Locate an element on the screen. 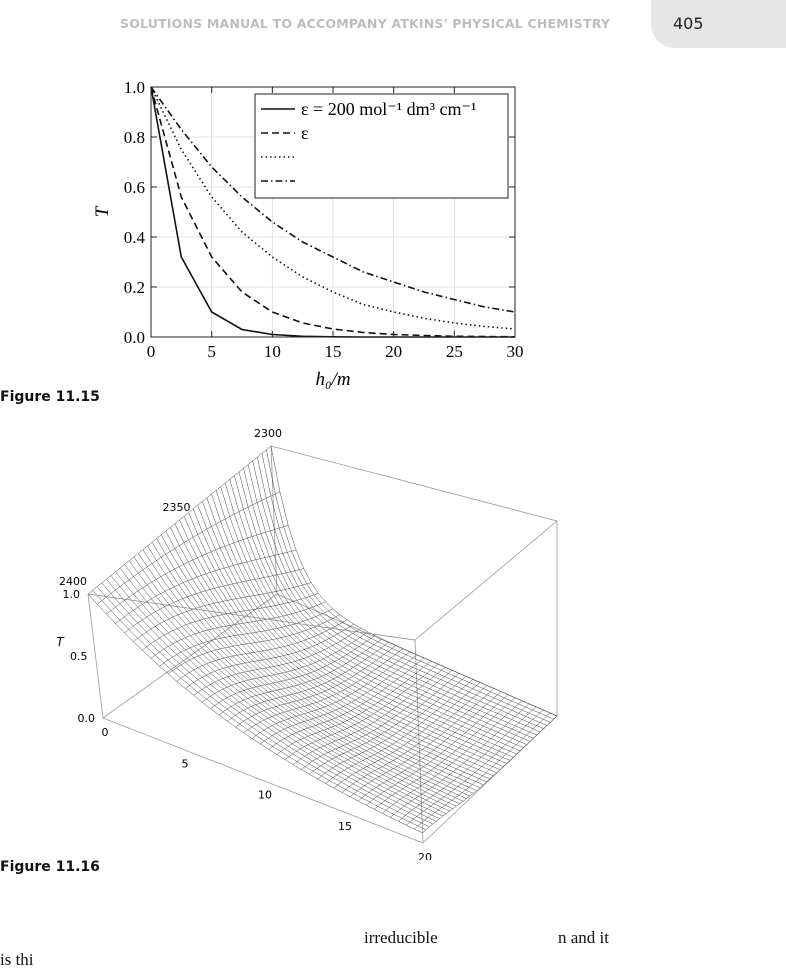 This screenshot has width=786, height=970. z-tick-label: 1.0 is located at coordinates (72, 594).